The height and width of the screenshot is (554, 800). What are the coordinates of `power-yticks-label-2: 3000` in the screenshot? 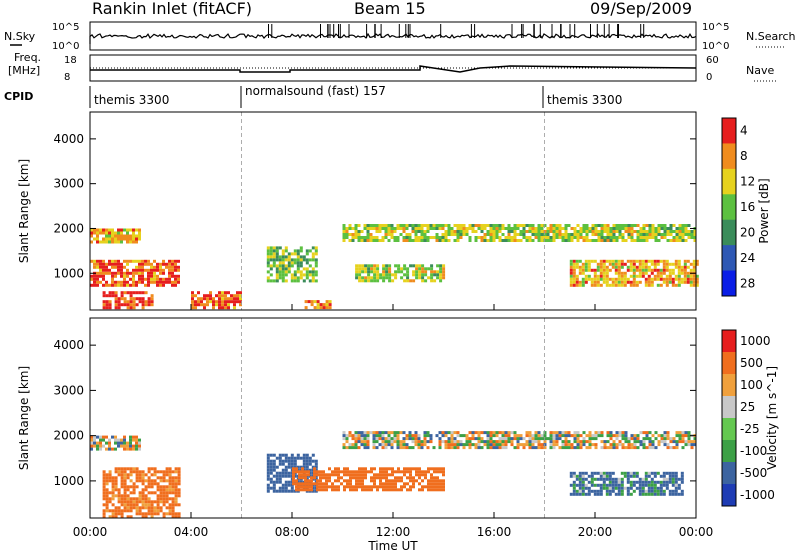 It's located at (68, 184).